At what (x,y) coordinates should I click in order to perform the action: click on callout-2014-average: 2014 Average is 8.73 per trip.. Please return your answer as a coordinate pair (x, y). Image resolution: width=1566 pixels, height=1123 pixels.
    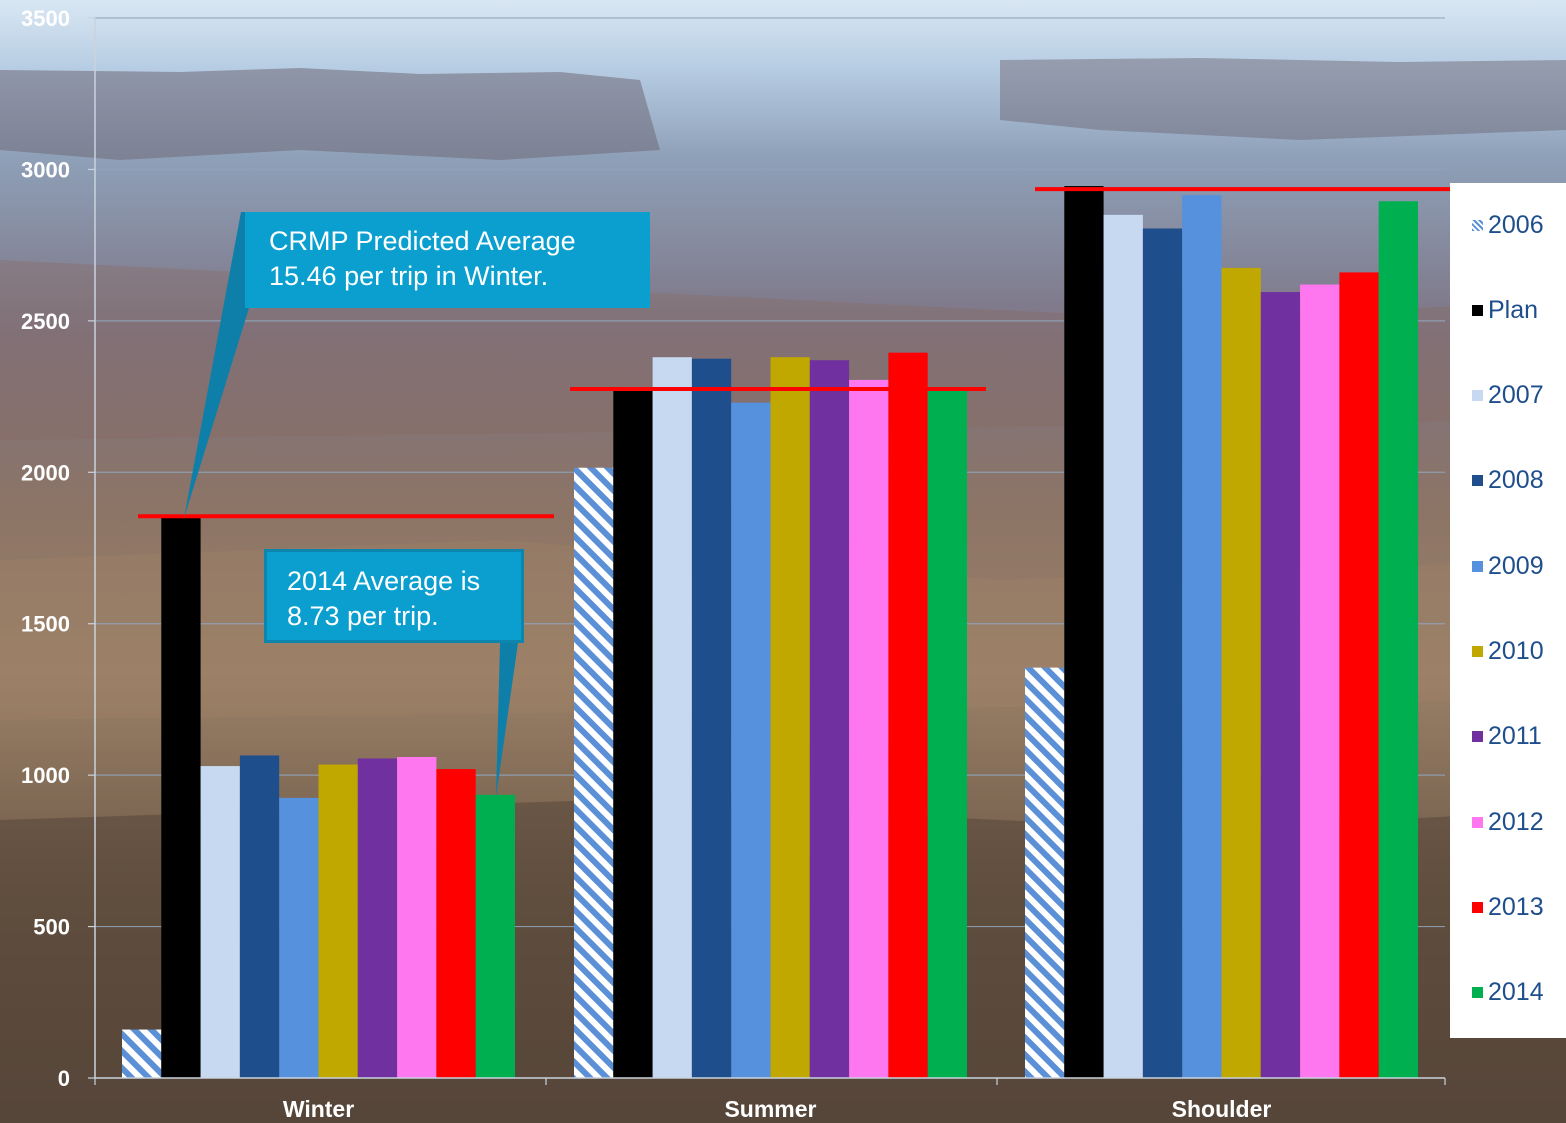
    Looking at the image, I should click on (394, 596).